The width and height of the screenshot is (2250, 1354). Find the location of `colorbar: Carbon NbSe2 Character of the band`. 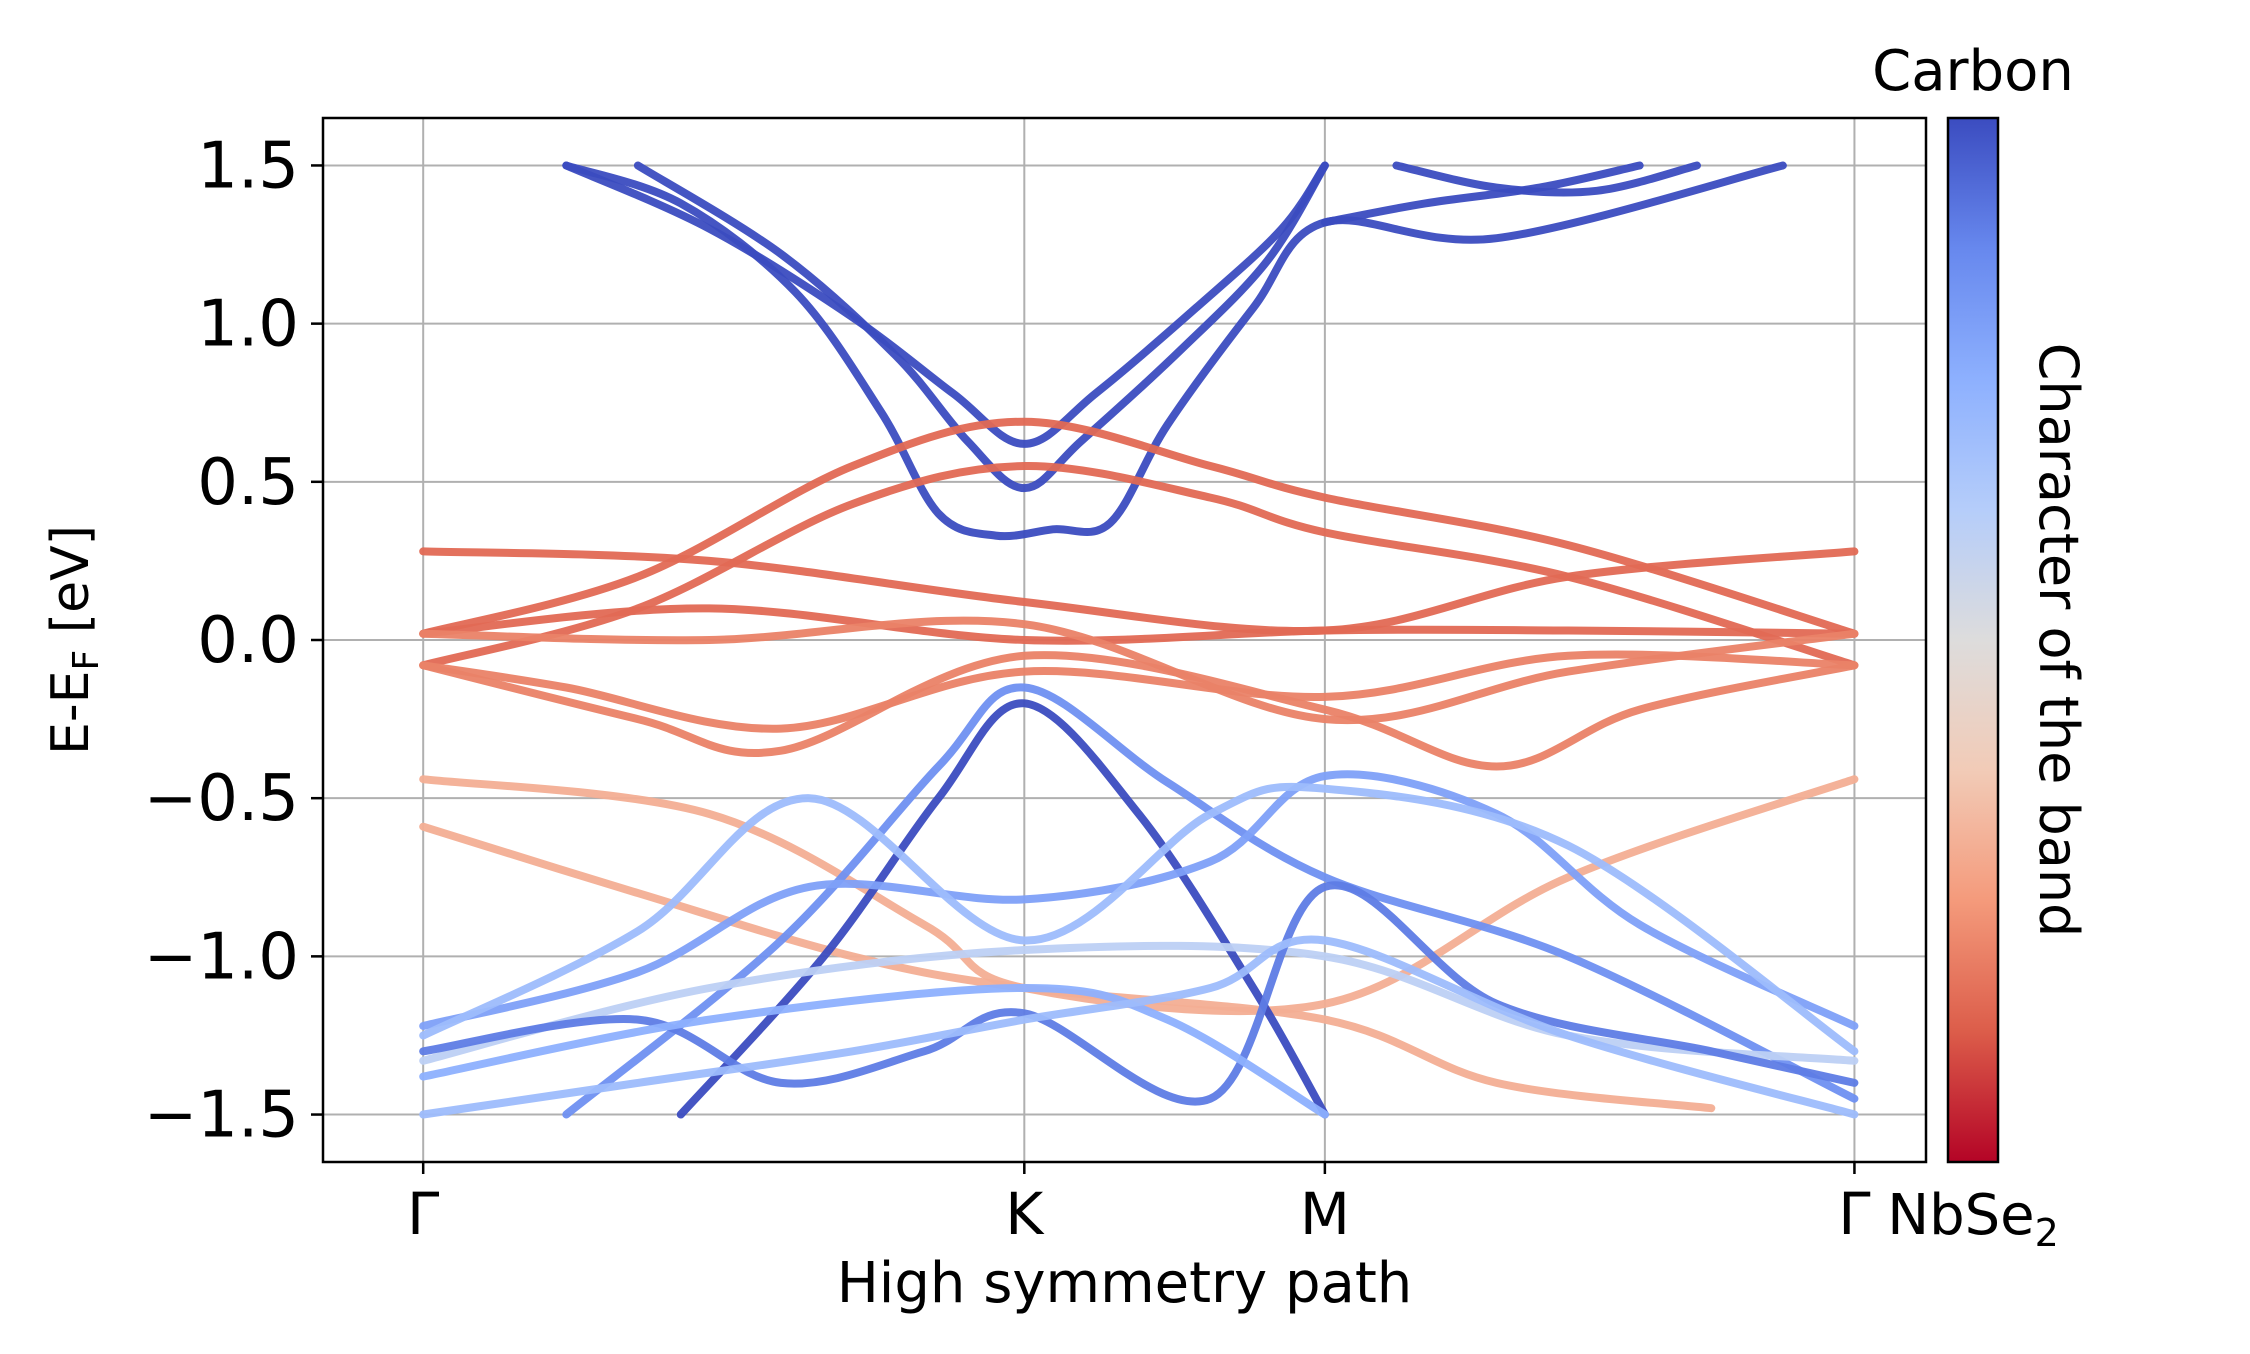

colorbar: Carbon NbSe2 Character of the band is located at coordinates (1981, 647).